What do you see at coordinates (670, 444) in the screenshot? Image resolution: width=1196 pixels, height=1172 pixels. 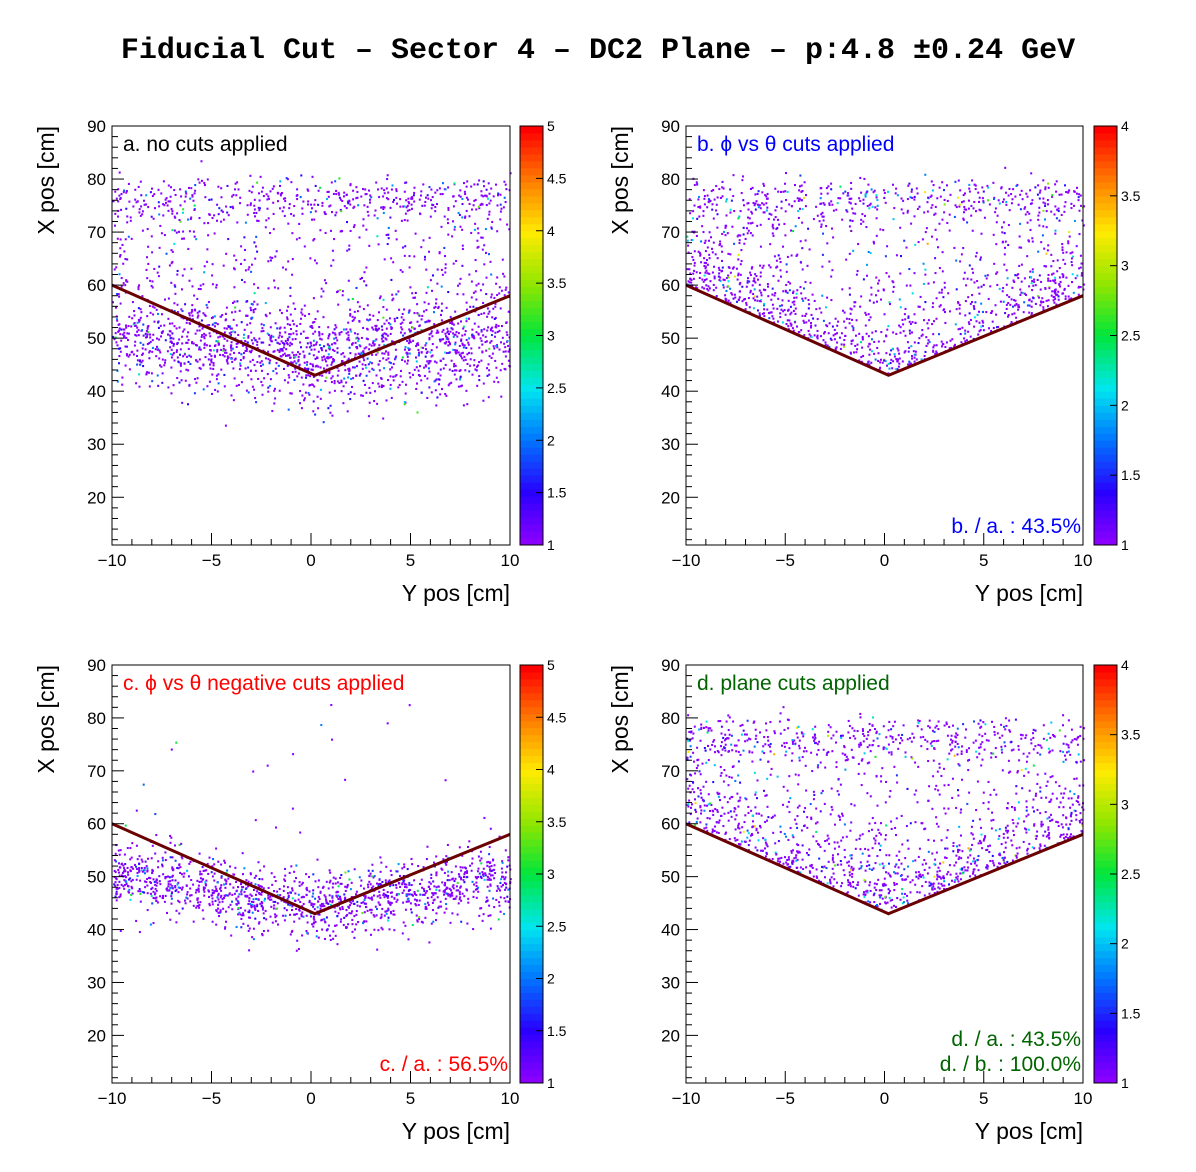 I see `y-tick-label: 30` at bounding box center [670, 444].